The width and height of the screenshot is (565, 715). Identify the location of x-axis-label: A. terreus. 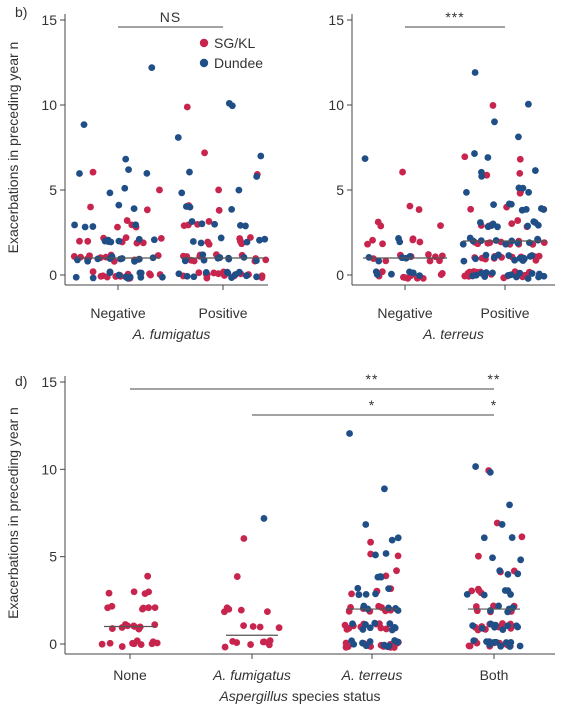
(453, 334).